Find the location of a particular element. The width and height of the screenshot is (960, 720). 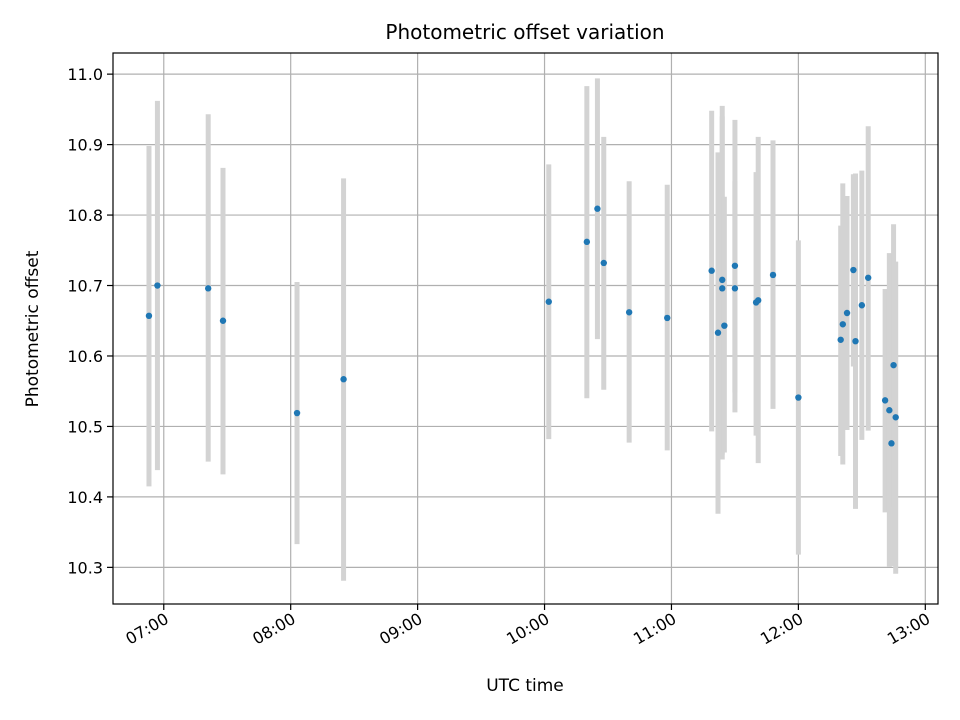

y-tick-label: 11.0 is located at coordinates (85, 74).